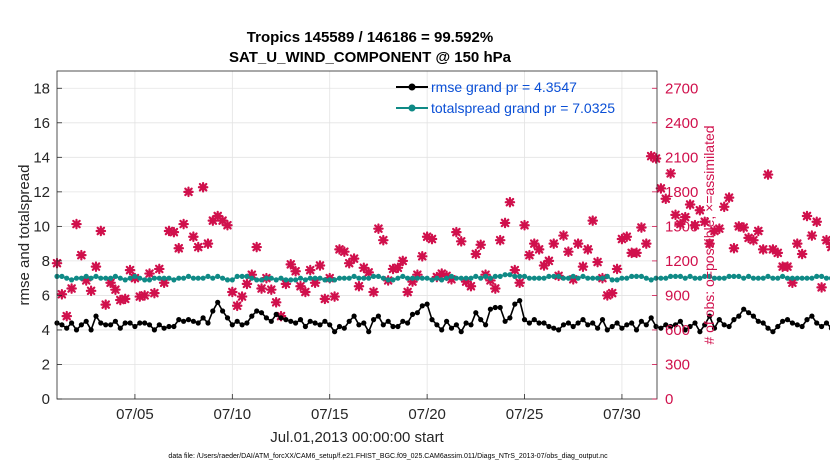  What do you see at coordinates (523, 108) in the screenshot?
I see `legend-totalspread-label: totalspread grand pr = 7.0325` at bounding box center [523, 108].